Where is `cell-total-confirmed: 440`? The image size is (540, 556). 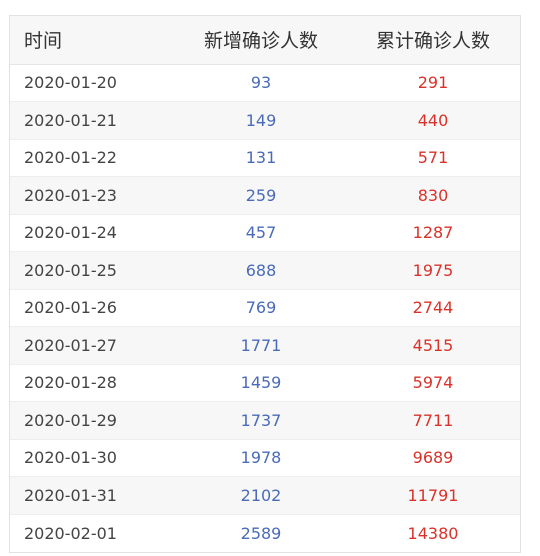 cell-total-confirmed: 440 is located at coordinates (433, 120).